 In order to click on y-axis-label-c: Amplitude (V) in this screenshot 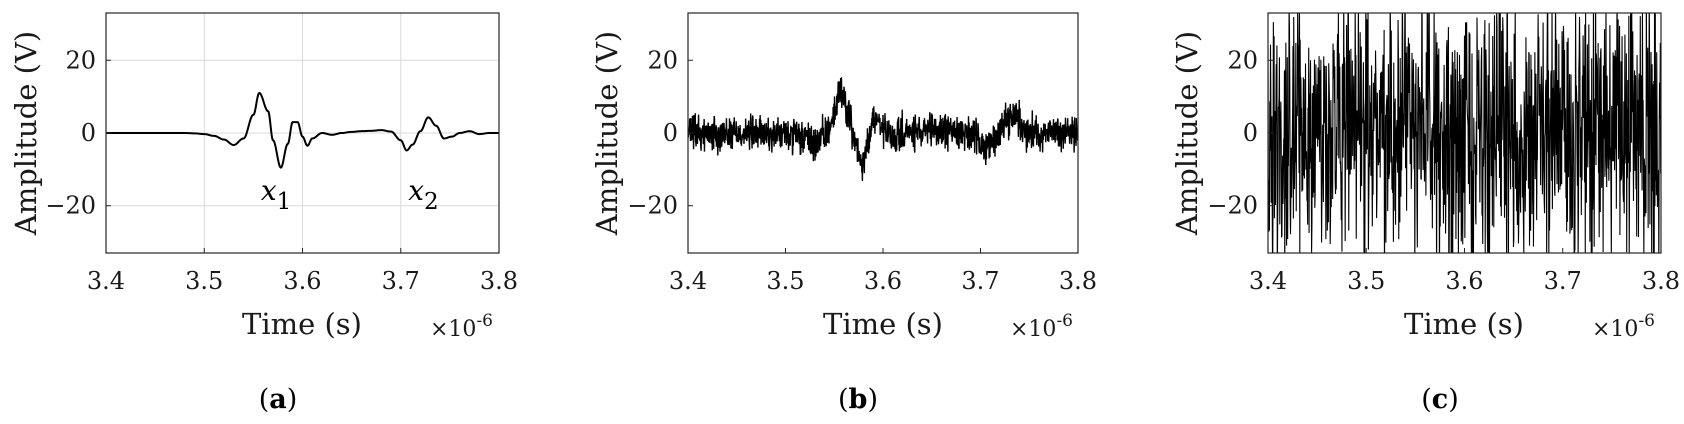, I will do `click(1187, 133)`.